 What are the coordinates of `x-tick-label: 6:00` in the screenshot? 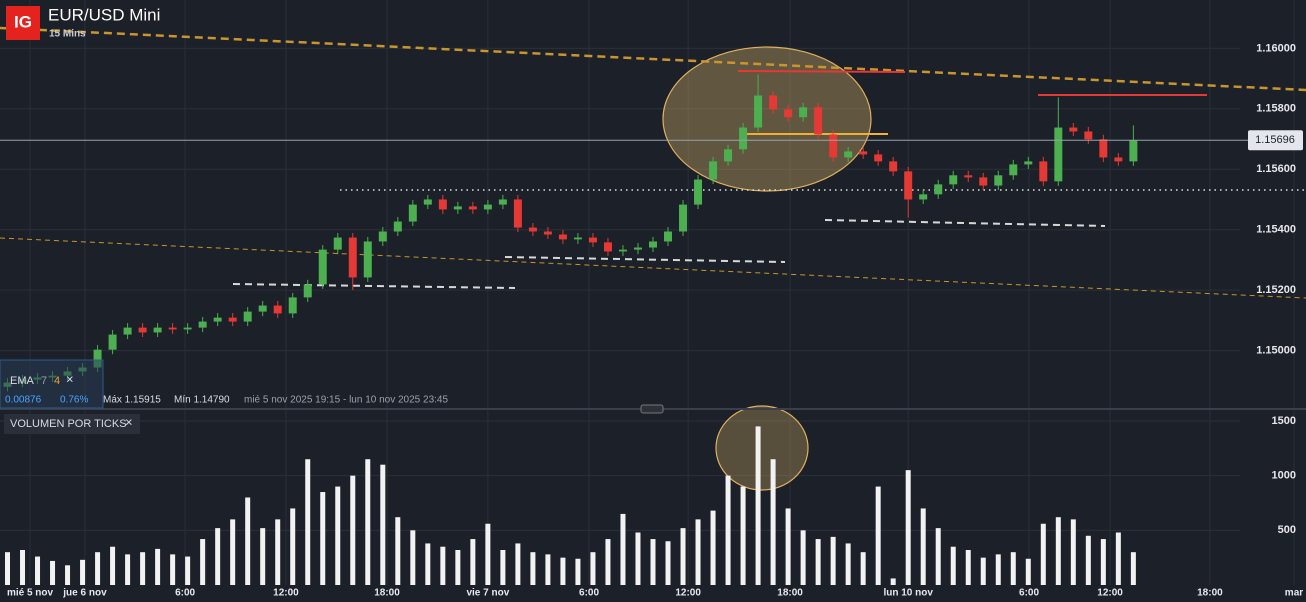 It's located at (1029, 593).